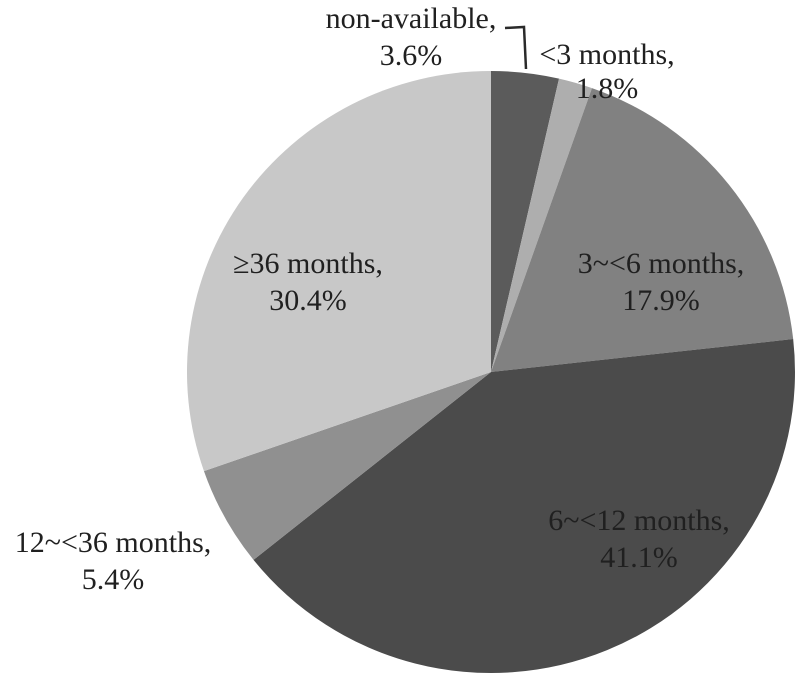 Image resolution: width=800 pixels, height=680 pixels. What do you see at coordinates (639, 557) in the screenshot?
I see `slice-label-line: 41.1%` at bounding box center [639, 557].